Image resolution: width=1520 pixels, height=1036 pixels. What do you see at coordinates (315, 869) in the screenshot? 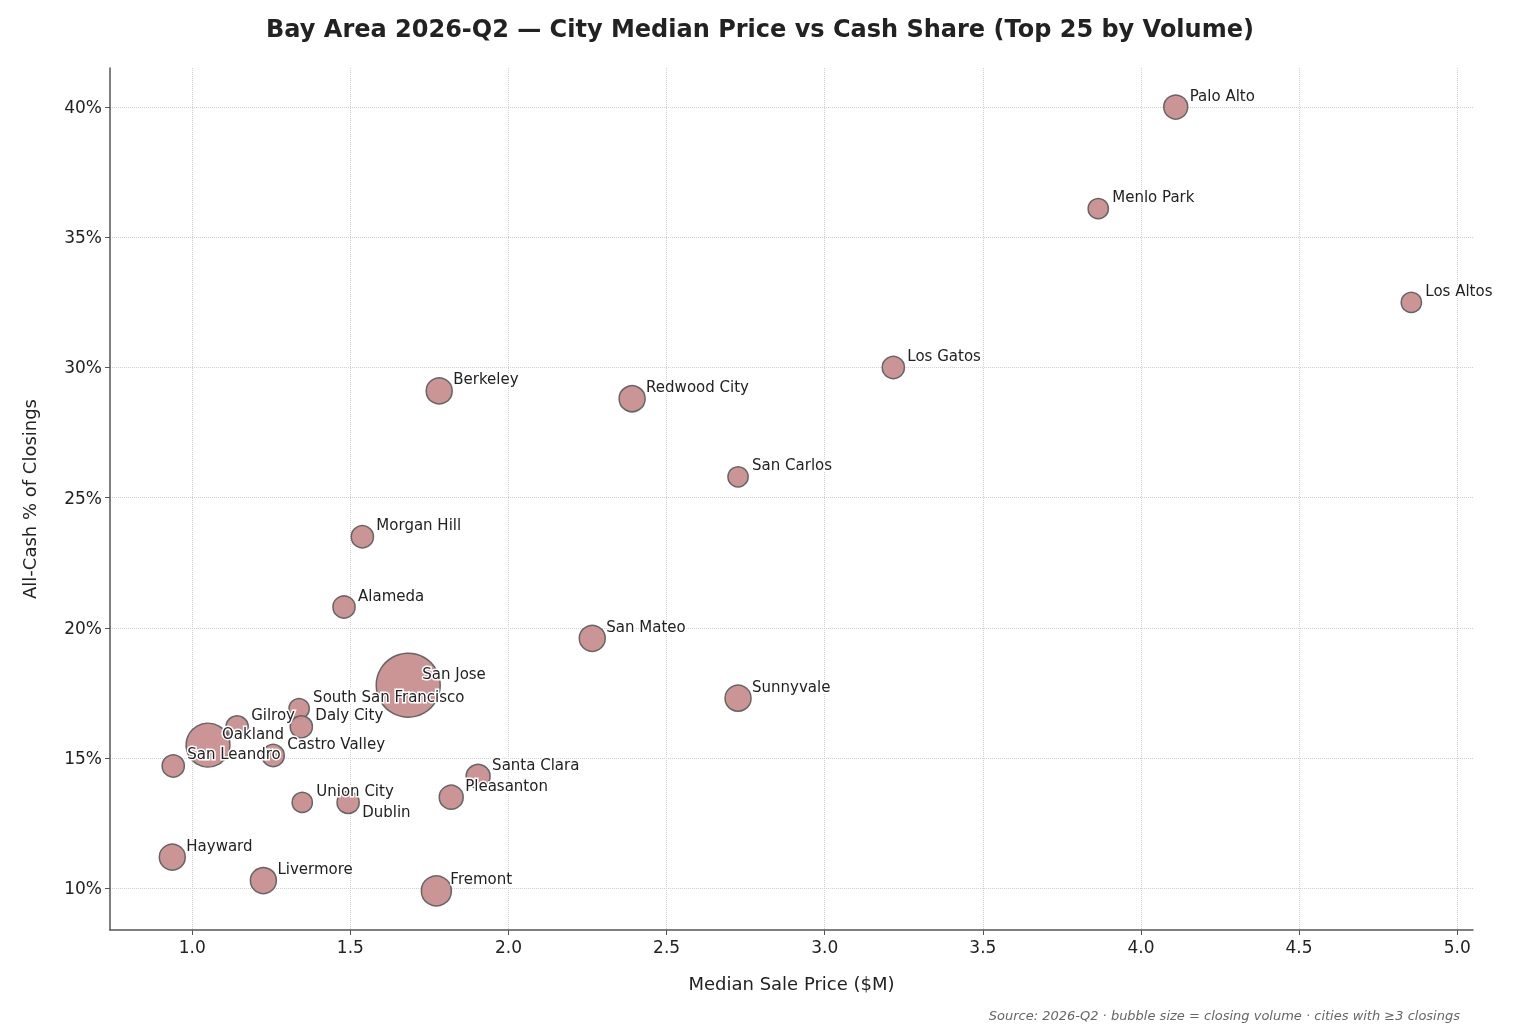
I see `annotation: Livermore` at bounding box center [315, 869].